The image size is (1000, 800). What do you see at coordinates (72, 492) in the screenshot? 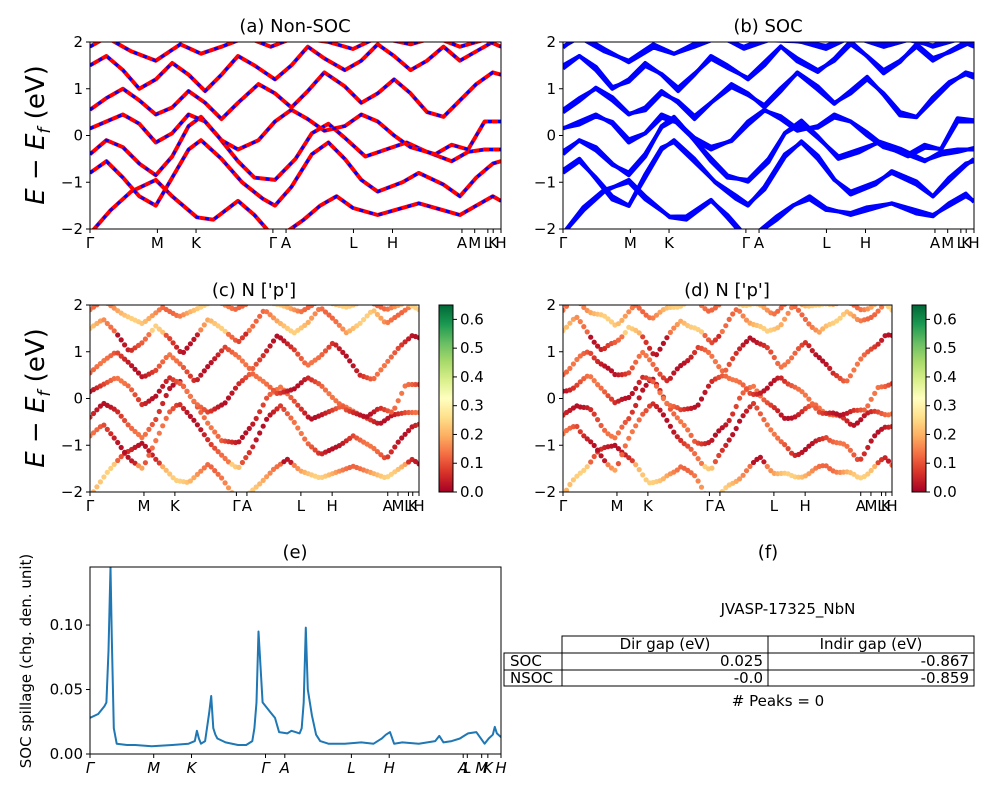
I see `panel-c-ytick-label: −2` at bounding box center [72, 492].